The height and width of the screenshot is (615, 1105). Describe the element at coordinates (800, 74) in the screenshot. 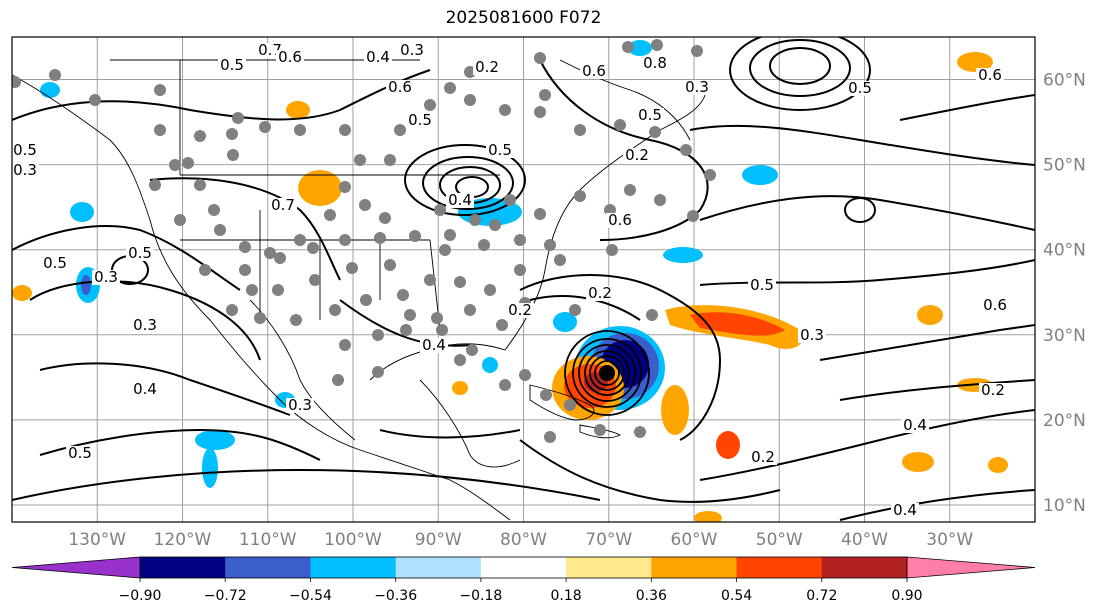

I see `contour-high-ring` at that location.